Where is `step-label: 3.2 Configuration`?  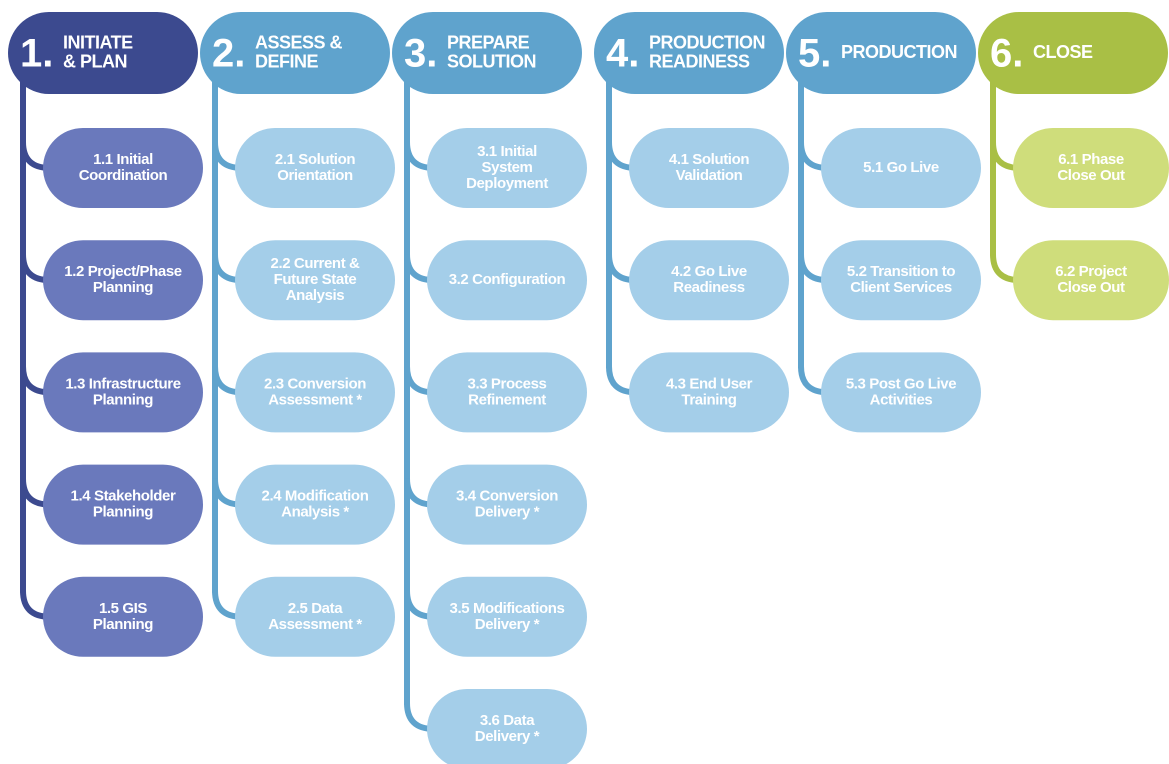 step-label: 3.2 Configuration is located at coordinates (507, 279).